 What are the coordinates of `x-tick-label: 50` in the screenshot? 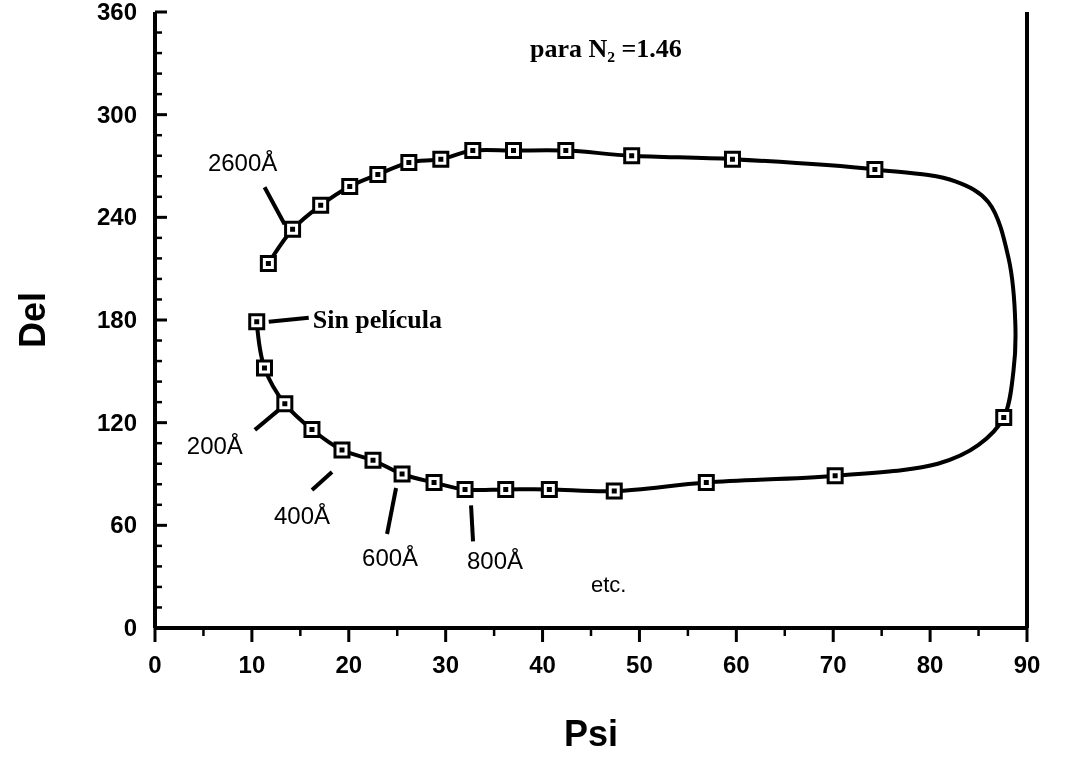 It's located at (639, 664).